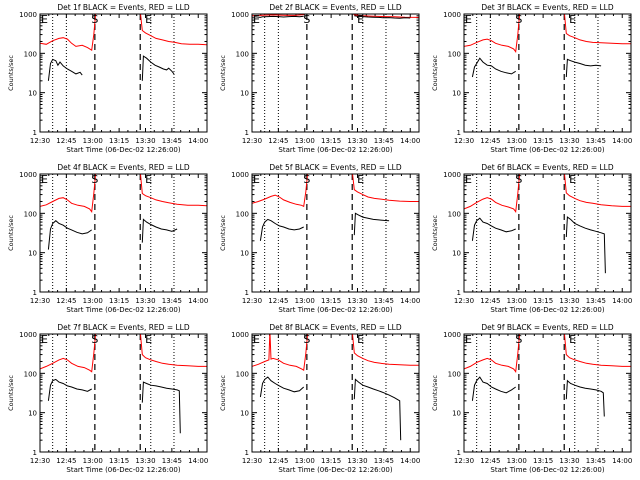  I want to click on panel-title: Det 7f BLACK = Events, RED = LLD, so click(123, 327).